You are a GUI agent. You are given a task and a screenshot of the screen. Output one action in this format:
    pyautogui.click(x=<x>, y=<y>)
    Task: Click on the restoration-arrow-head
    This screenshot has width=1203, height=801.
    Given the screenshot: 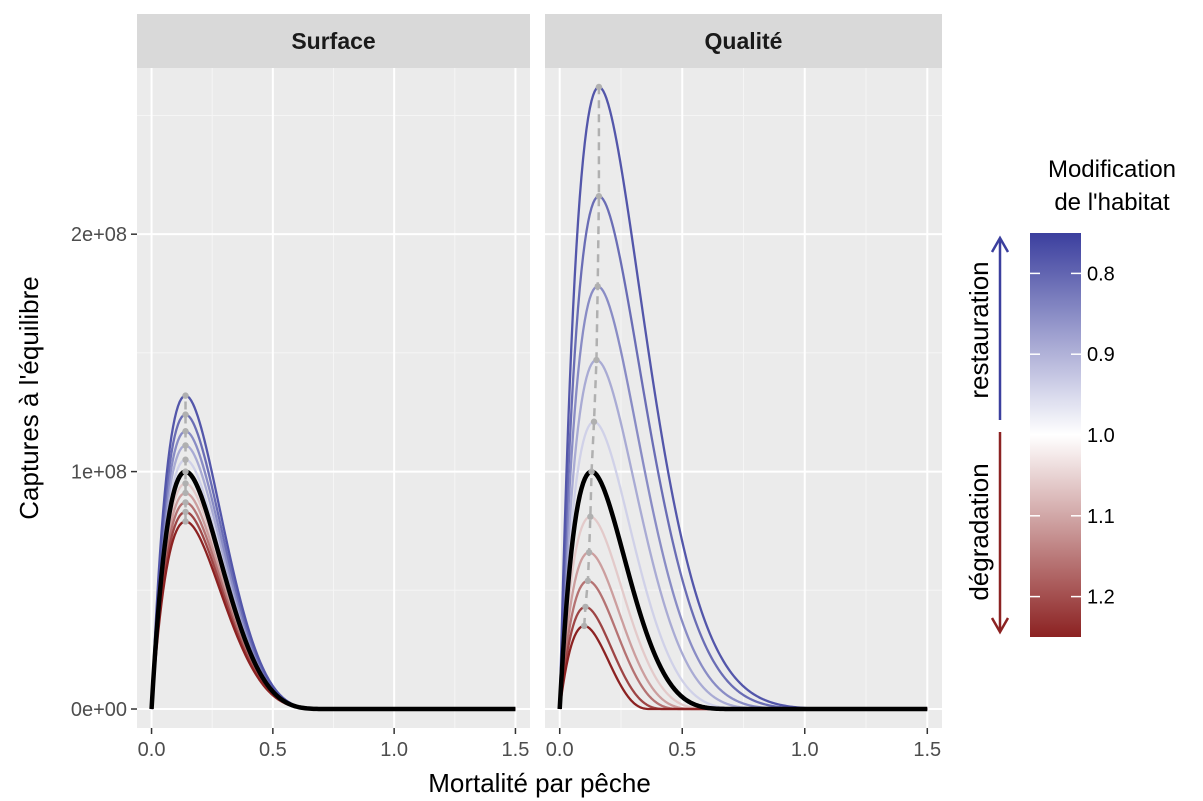 What is the action you would take?
    pyautogui.click(x=1000, y=244)
    